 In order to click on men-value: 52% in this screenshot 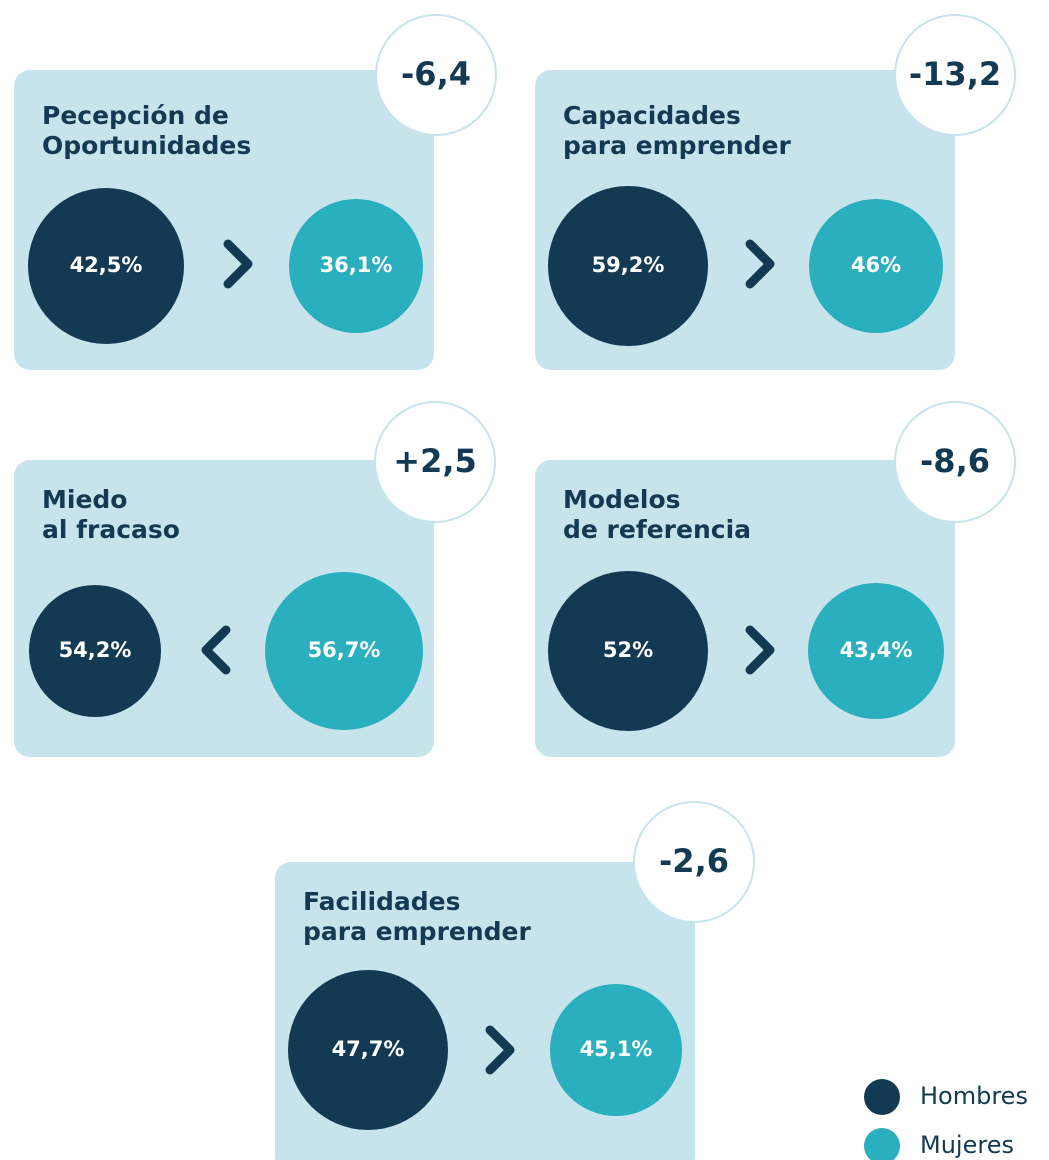, I will do `click(628, 650)`.